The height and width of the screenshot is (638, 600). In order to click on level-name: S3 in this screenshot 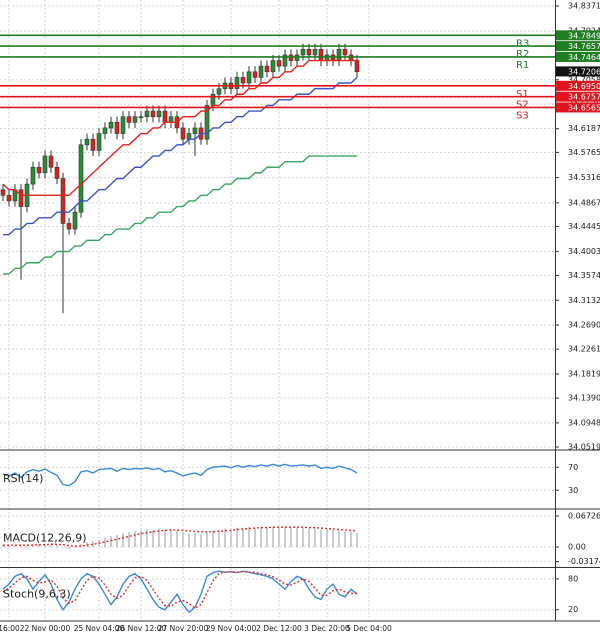, I will do `click(522, 115)`.